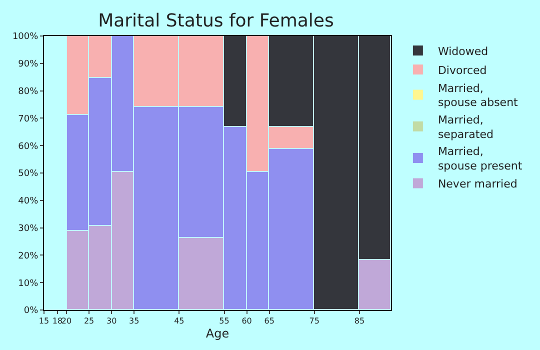 The width and height of the screenshot is (540, 350). What do you see at coordinates (28, 256) in the screenshot?
I see `y-tick-label: 20%` at bounding box center [28, 256].